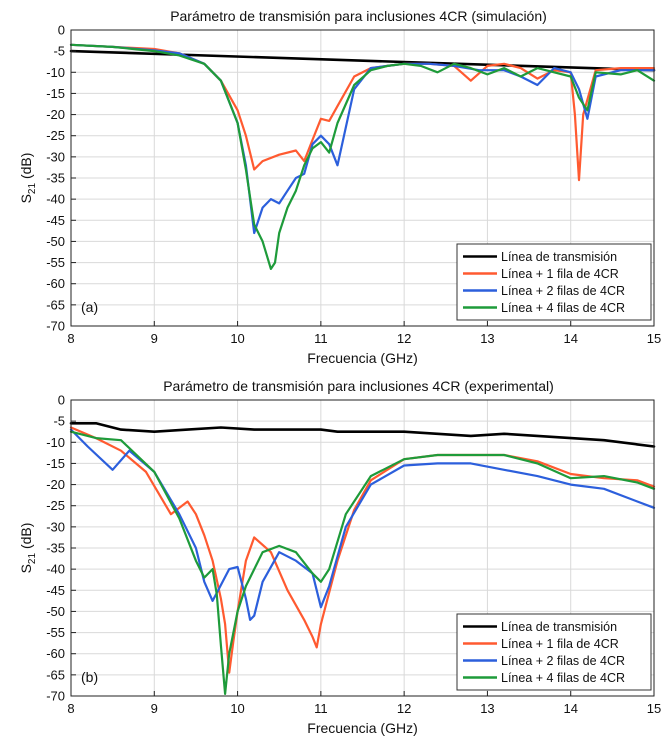  What do you see at coordinates (89, 677) in the screenshot?
I see `panel-label: (b)` at bounding box center [89, 677].